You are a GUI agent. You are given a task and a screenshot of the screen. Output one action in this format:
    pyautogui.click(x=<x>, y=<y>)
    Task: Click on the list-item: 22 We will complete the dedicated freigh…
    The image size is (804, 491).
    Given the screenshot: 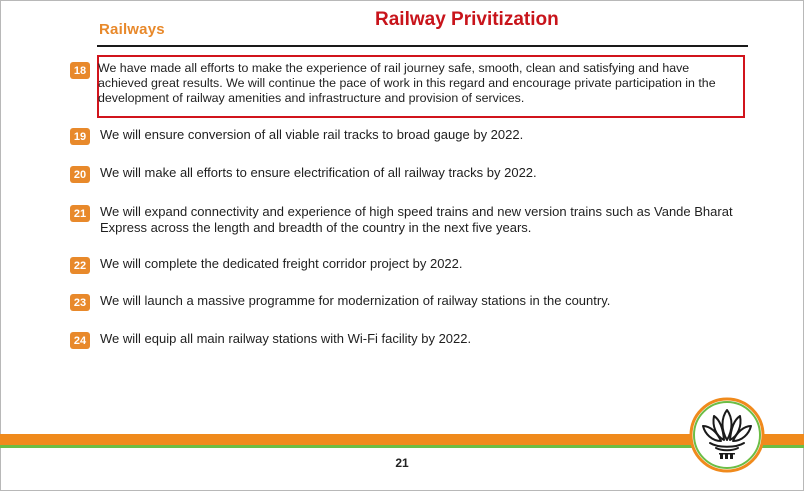 What is the action you would take?
    pyautogui.click(x=405, y=265)
    